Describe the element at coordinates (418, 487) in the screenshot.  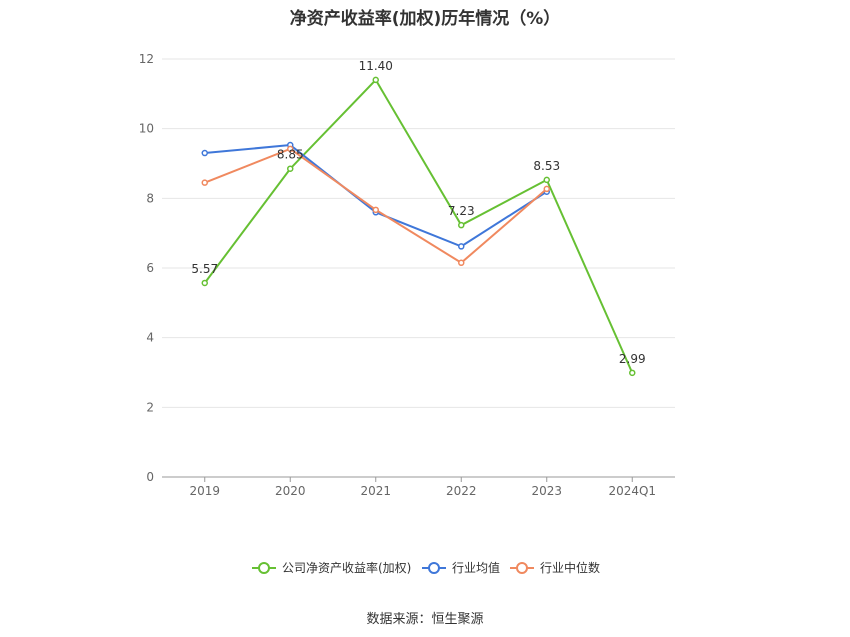
I see `x-axis: 2019 2020 2021 2022 2023 2024Q1` at that location.